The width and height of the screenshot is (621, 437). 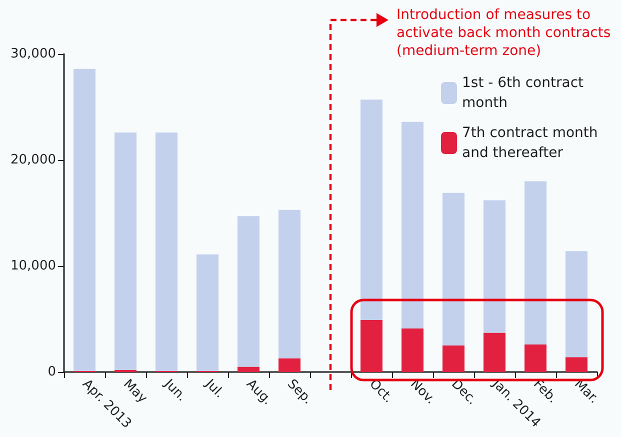 What do you see at coordinates (214, 389) in the screenshot?
I see `x-tick-label: Jul.` at bounding box center [214, 389].